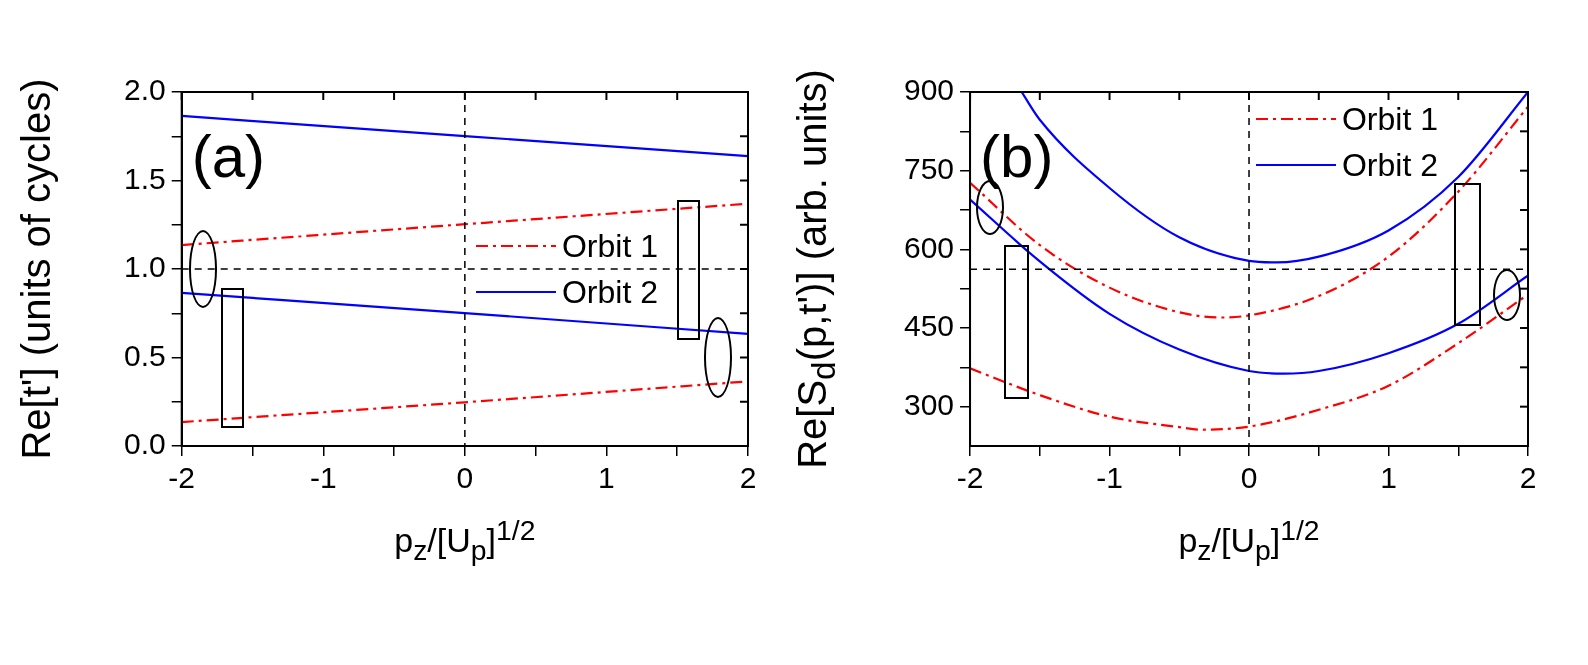 This screenshot has height=665, width=1588. Describe the element at coordinates (144, 178) in the screenshot. I see `y-tick-label: 1.5` at that location.